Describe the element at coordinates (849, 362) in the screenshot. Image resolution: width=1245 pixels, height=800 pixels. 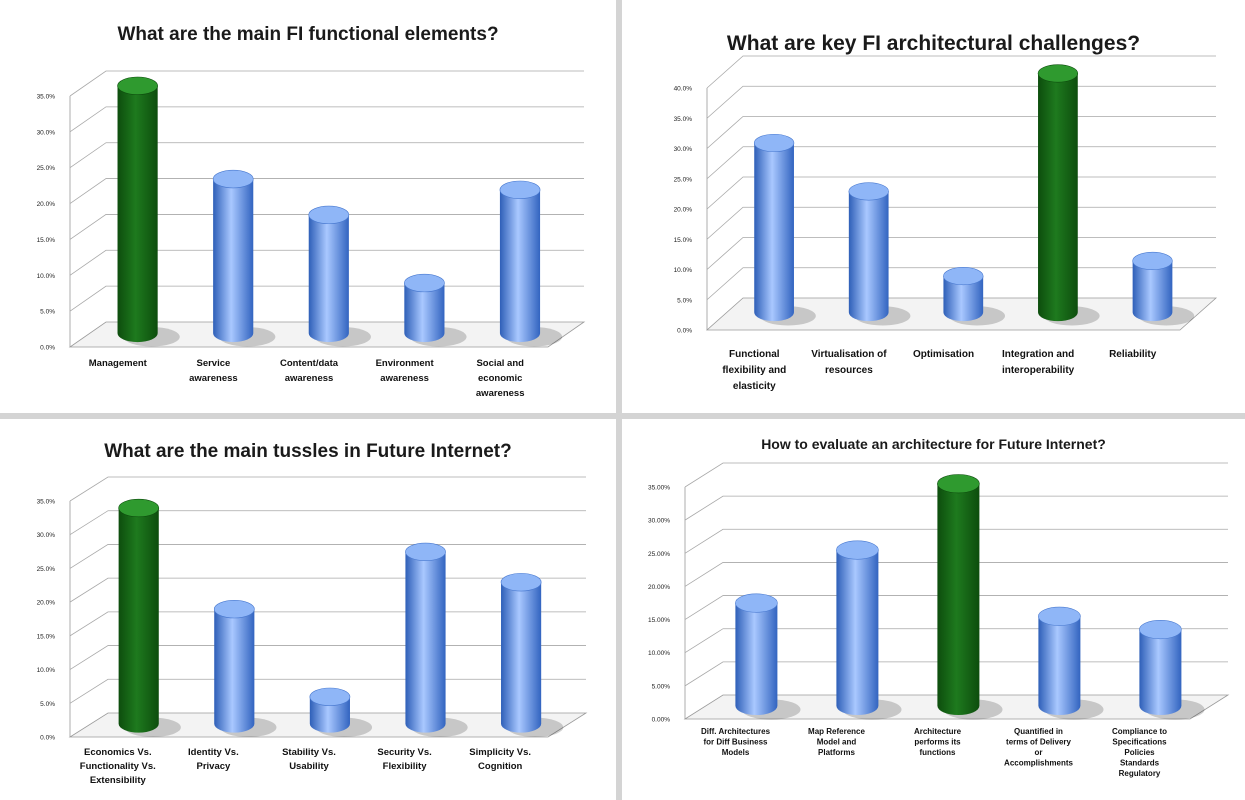
I see `category-label: Virtualisation of resources` at that location.